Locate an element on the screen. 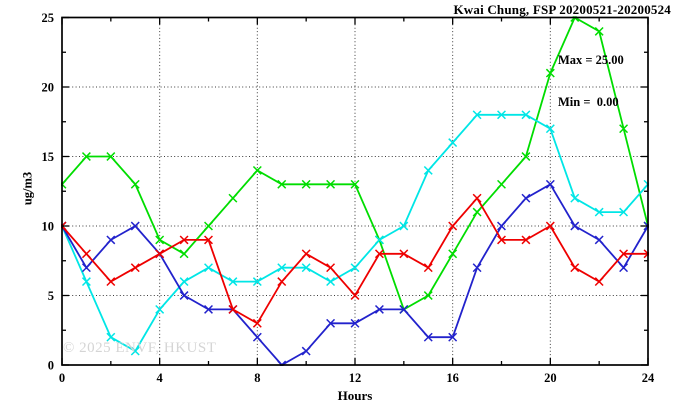 This screenshot has width=674, height=409. y-axis-label: ug/m3 is located at coordinates (27, 188).